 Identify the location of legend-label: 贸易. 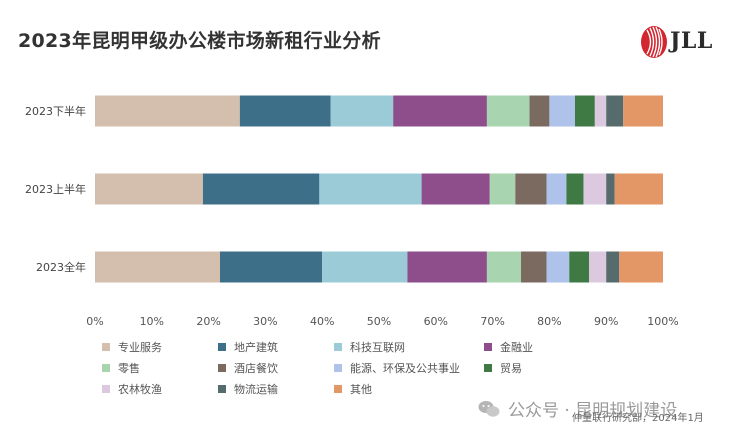
(511, 368).